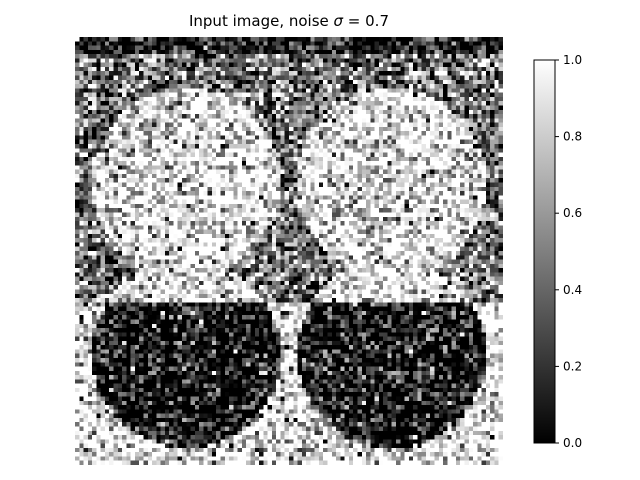  I want to click on colorbar-tick-label: 1.0, so click(572, 60).